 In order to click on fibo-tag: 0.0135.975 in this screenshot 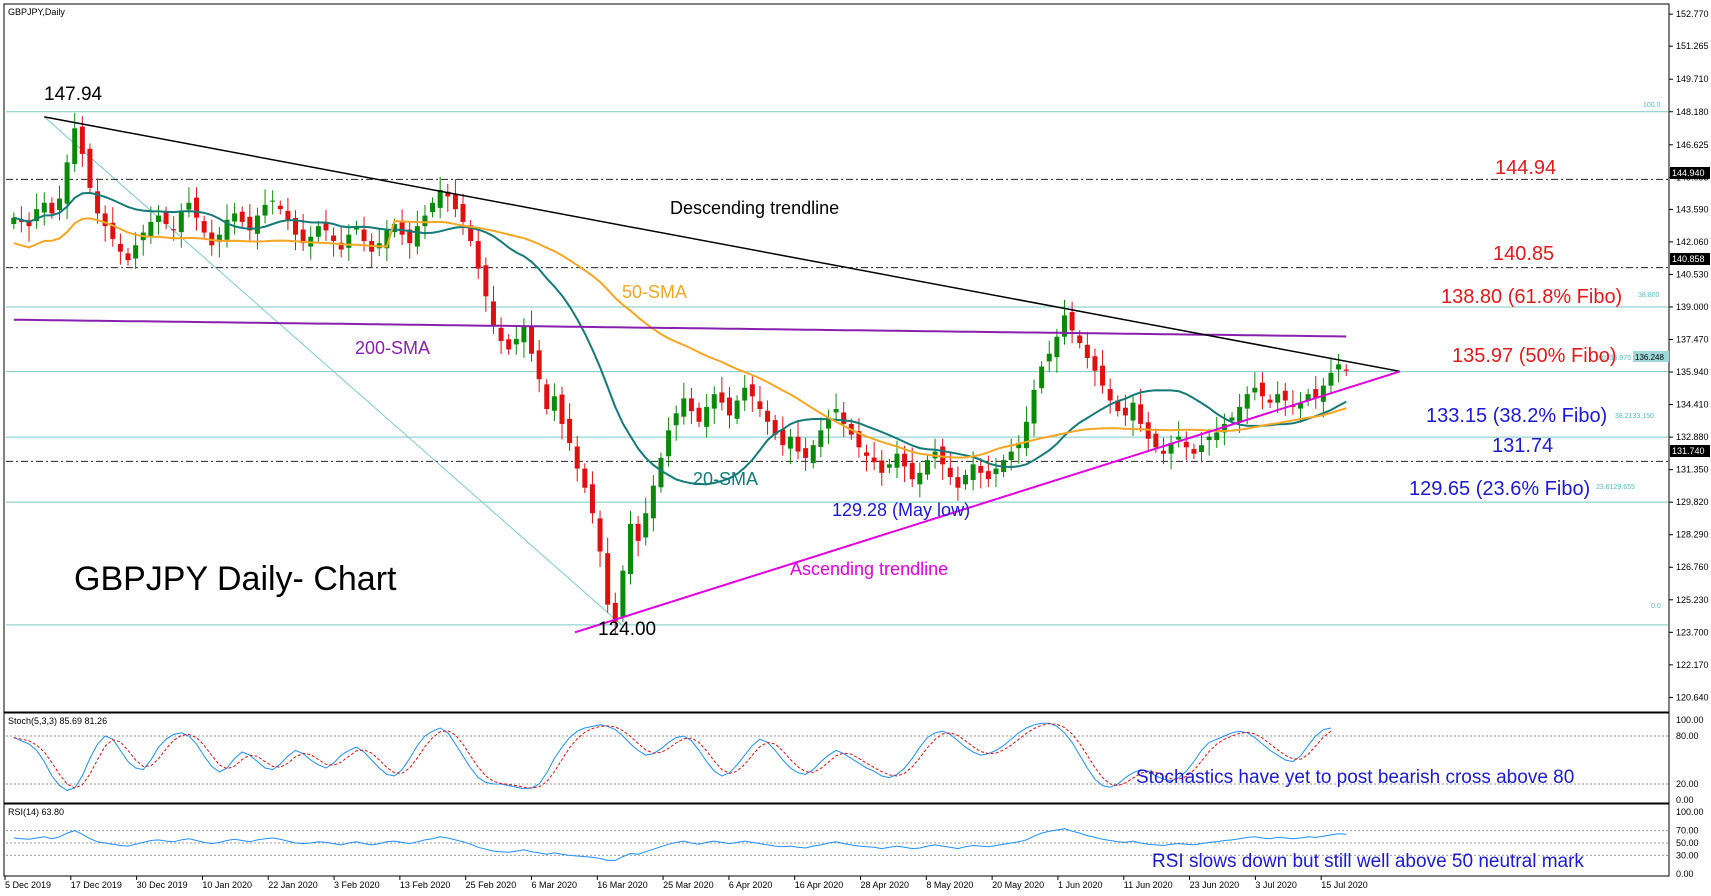, I will do `click(1613, 358)`.